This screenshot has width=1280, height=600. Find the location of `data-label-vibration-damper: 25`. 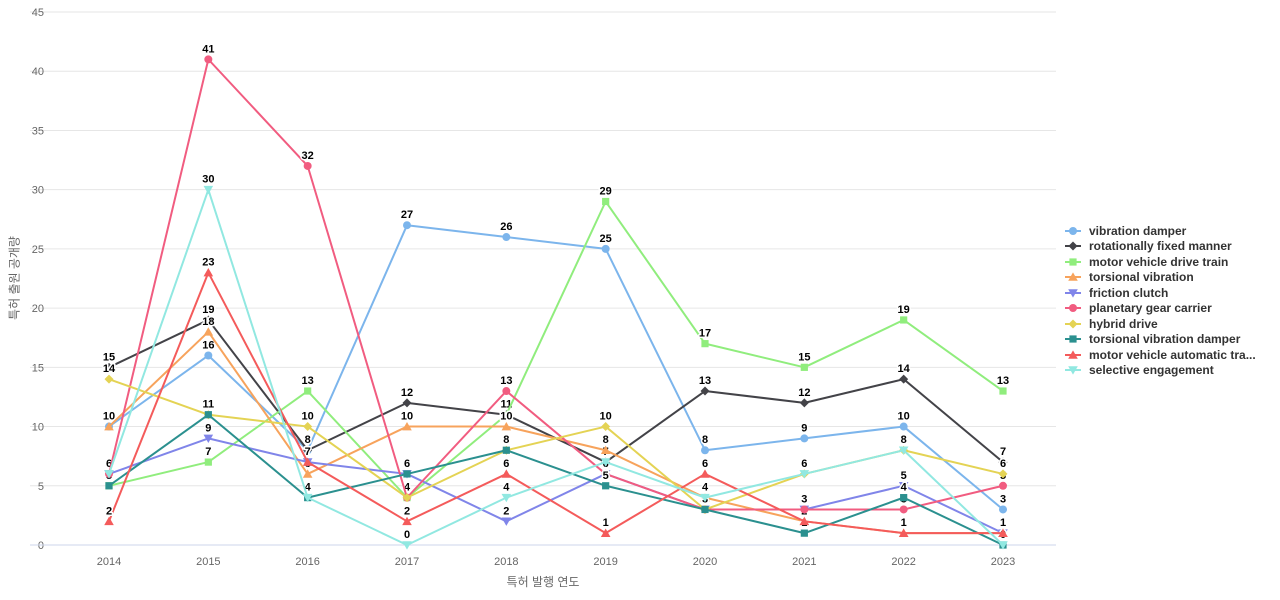

data-label-vibration-damper: 25 is located at coordinates (606, 239).